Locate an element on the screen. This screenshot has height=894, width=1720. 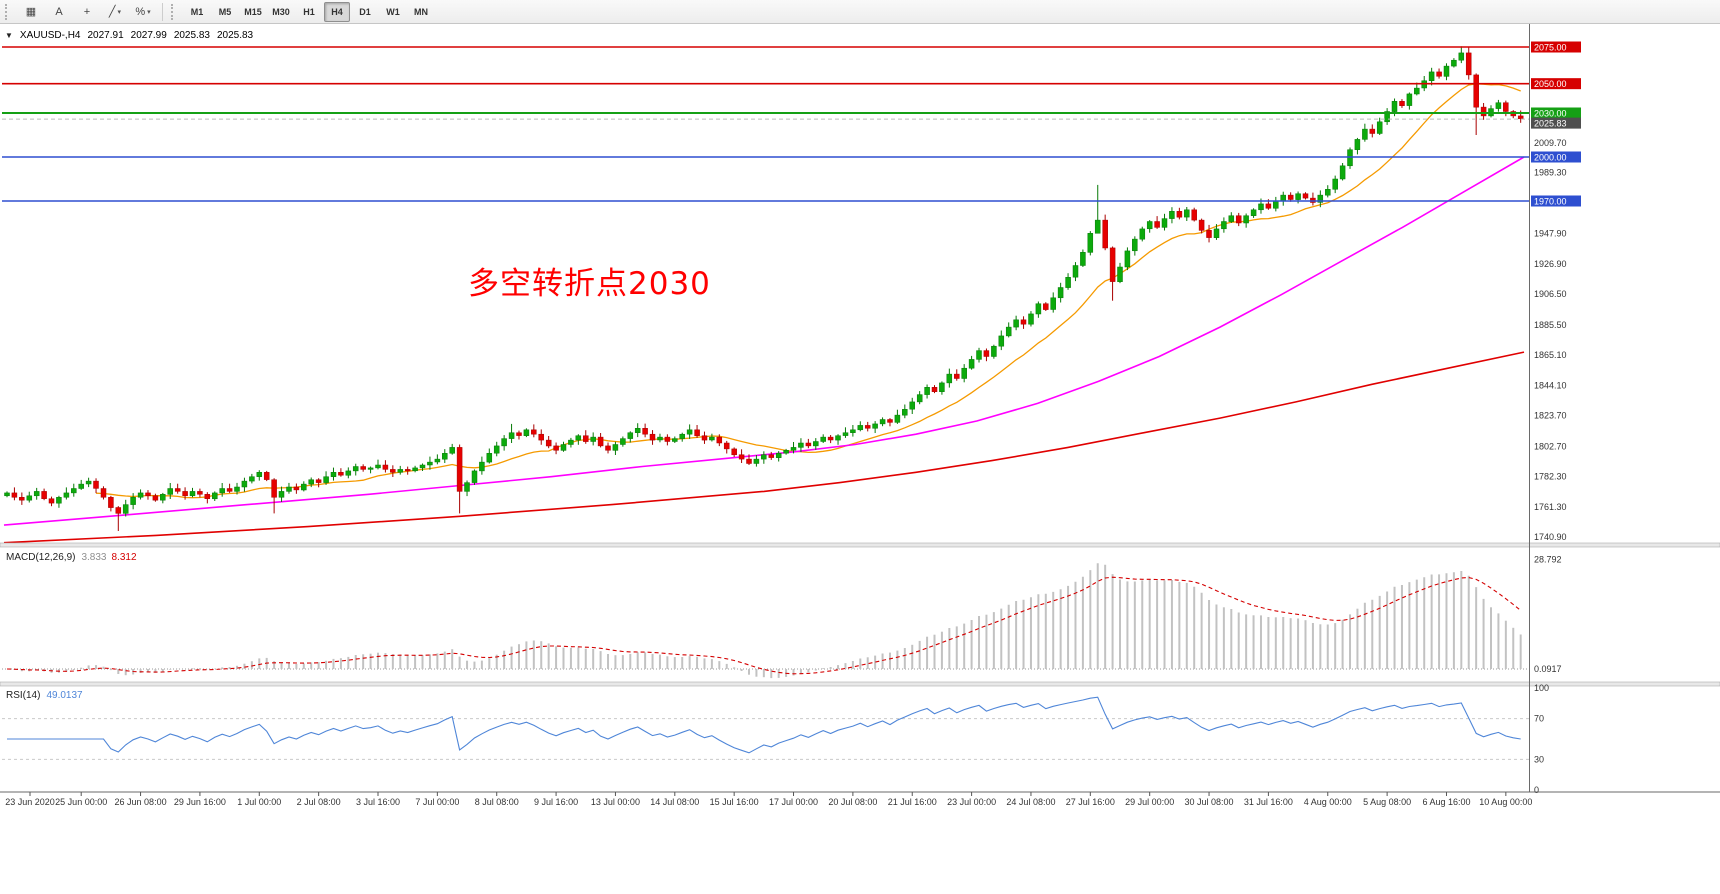
svg-text: 2030.00 is located at coordinates (1550, 113).